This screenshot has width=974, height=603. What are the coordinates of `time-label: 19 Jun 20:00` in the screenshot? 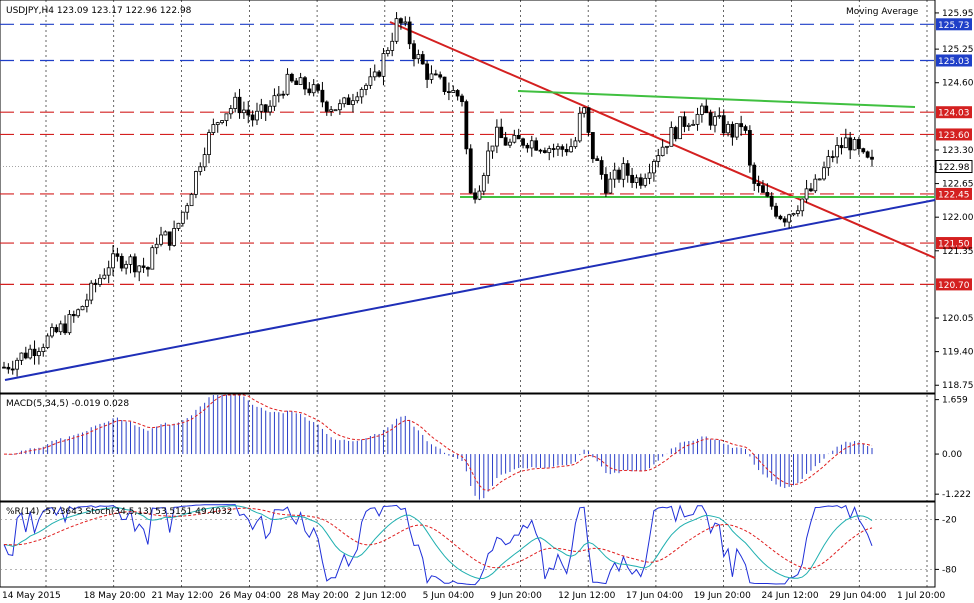 It's located at (722, 596).